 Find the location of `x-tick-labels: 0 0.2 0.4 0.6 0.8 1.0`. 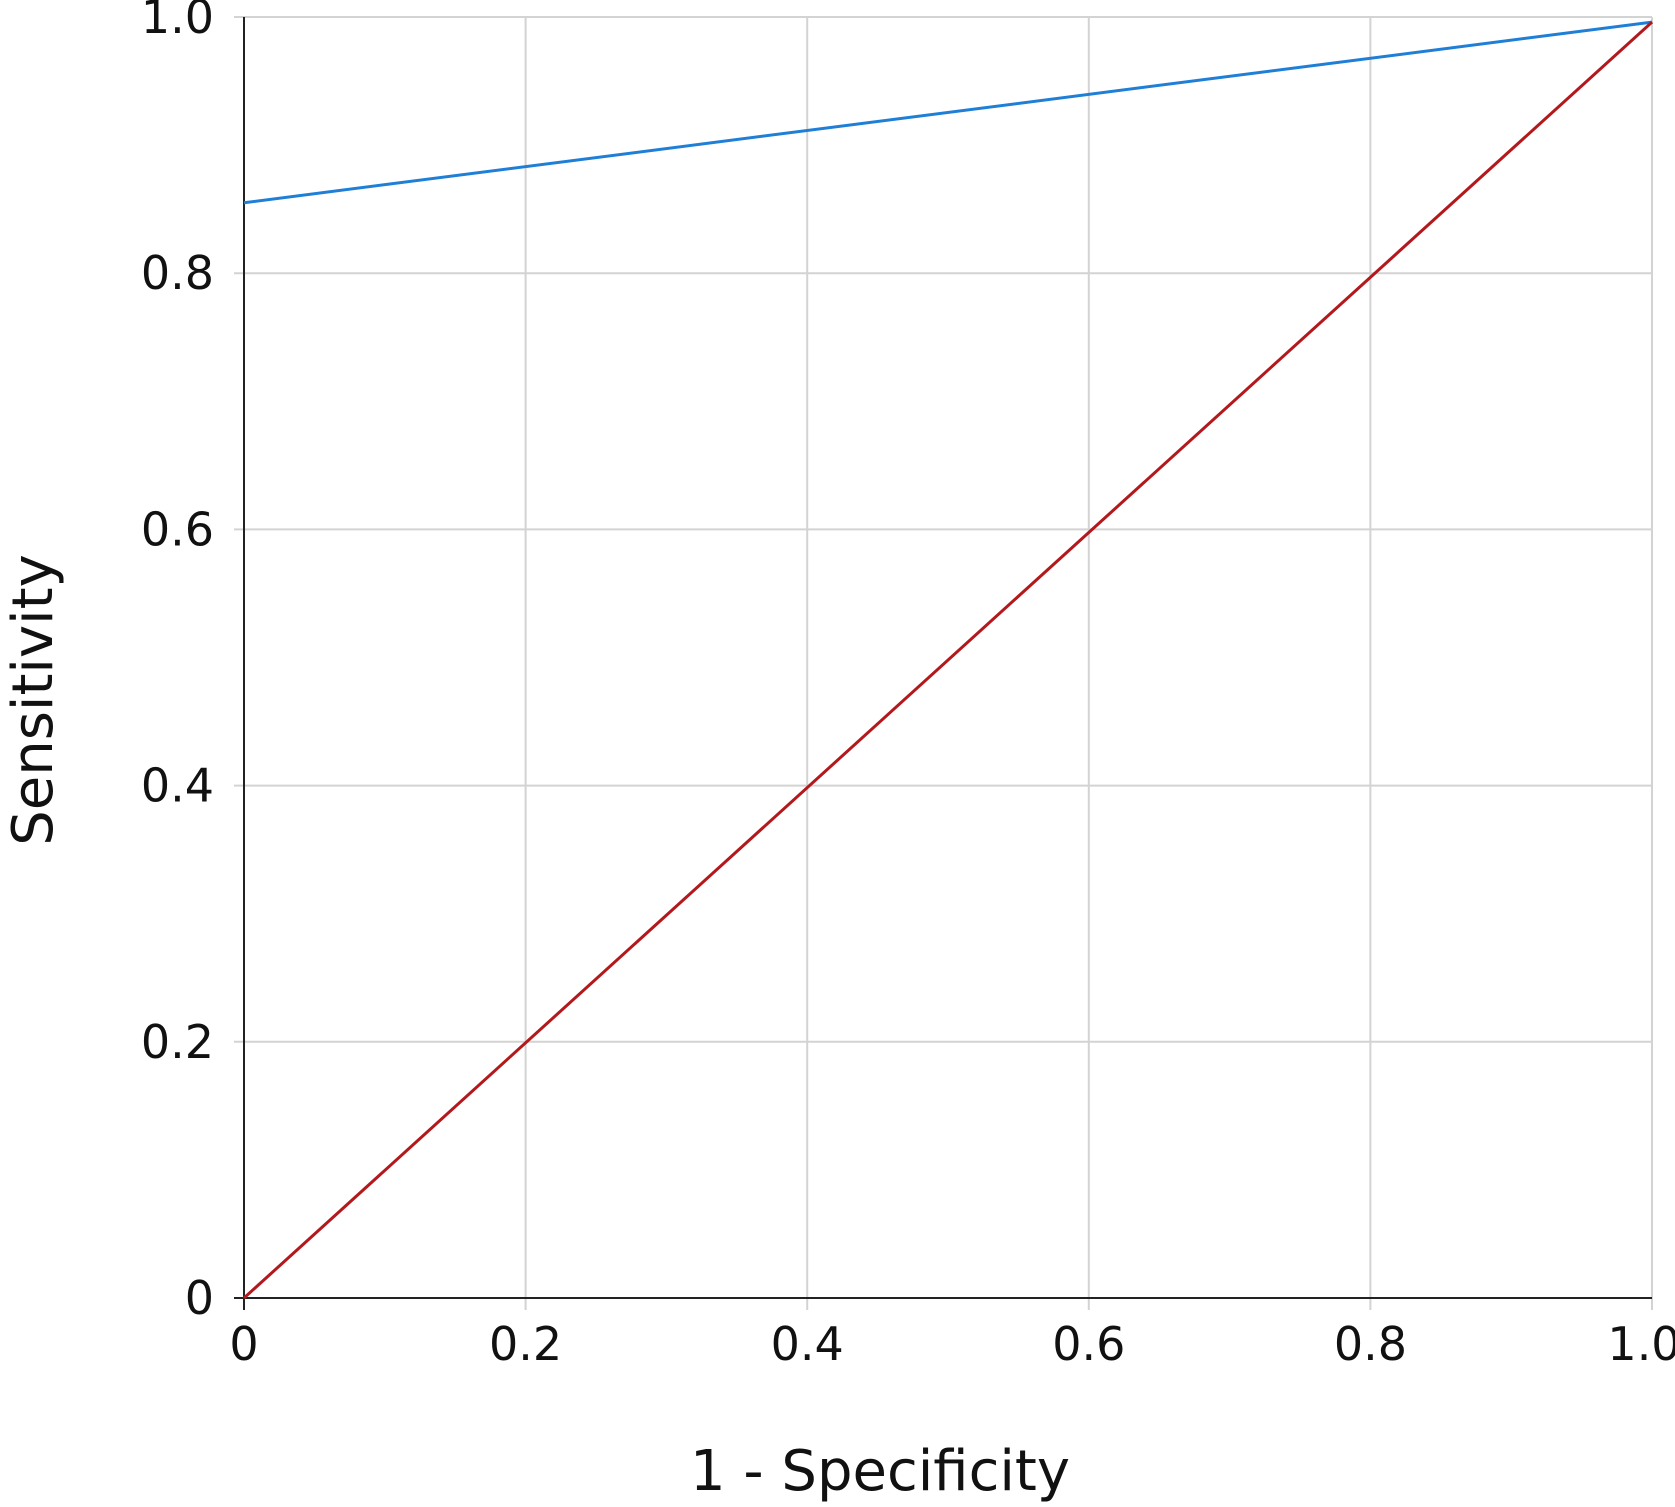

x-tick-labels: 0 0.2 0.4 0.6 0.8 1.0 is located at coordinates (952, 1344).